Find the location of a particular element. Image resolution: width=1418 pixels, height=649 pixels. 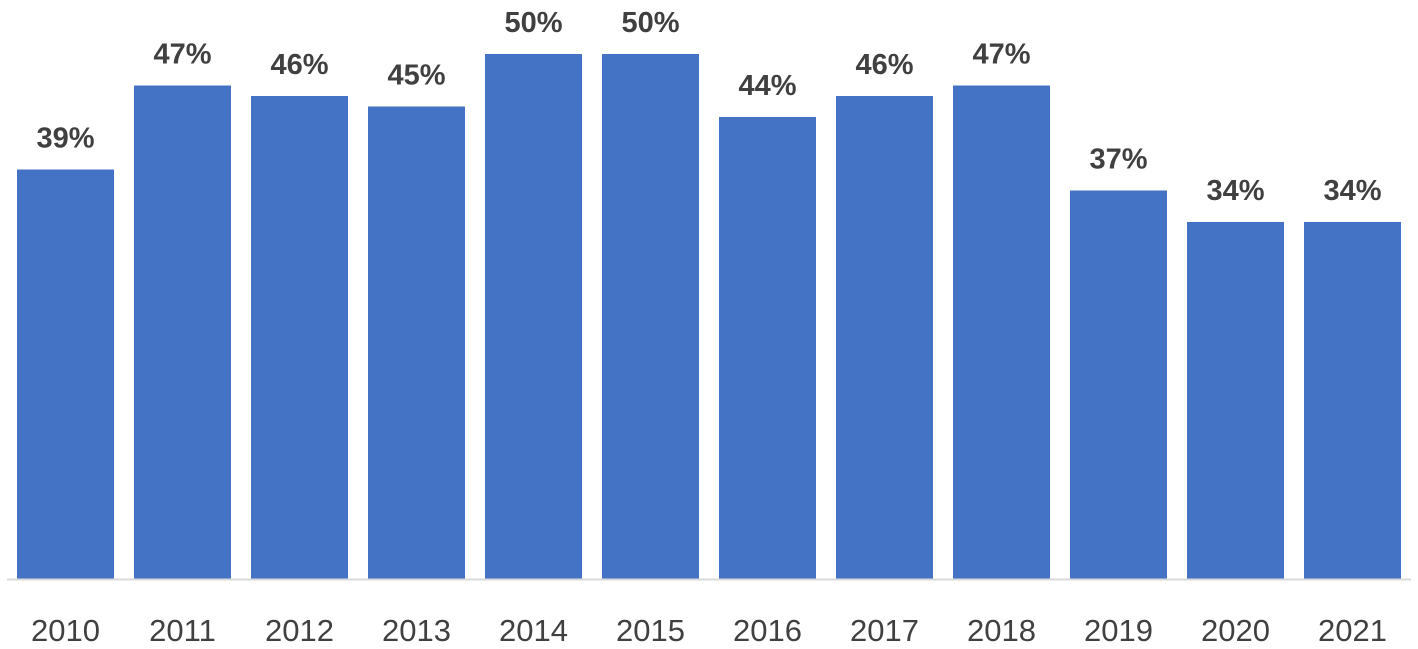

bar-value-label-2015: 50% is located at coordinates (650, 23).